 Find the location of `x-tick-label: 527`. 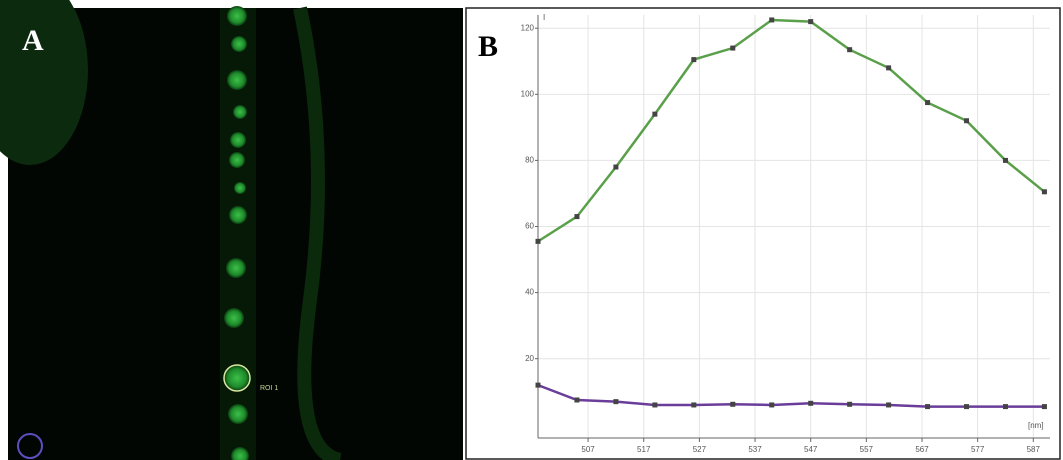

x-tick-label: 527 is located at coordinates (700, 449).